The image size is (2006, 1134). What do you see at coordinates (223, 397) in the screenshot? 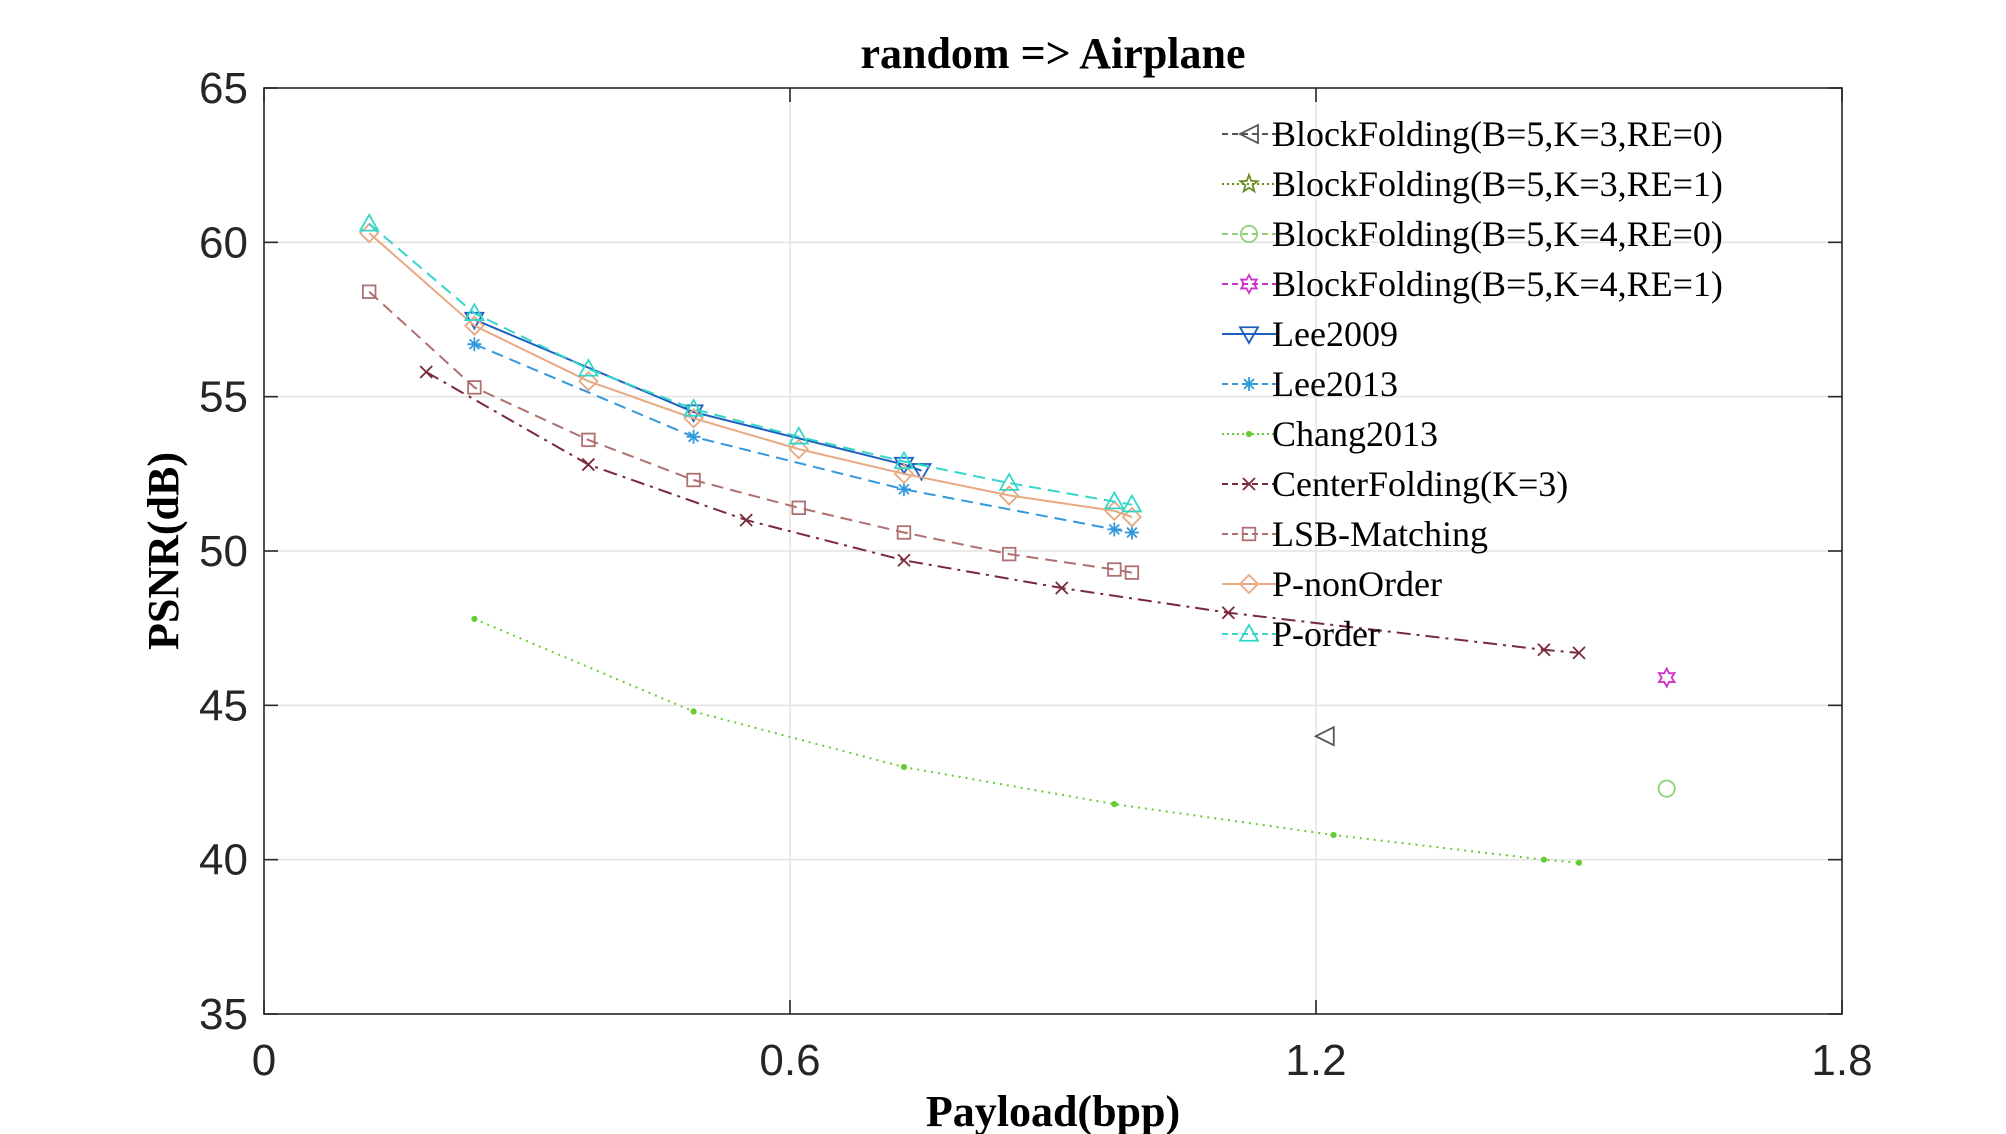
I see `y-tick-label: 55` at bounding box center [223, 397].